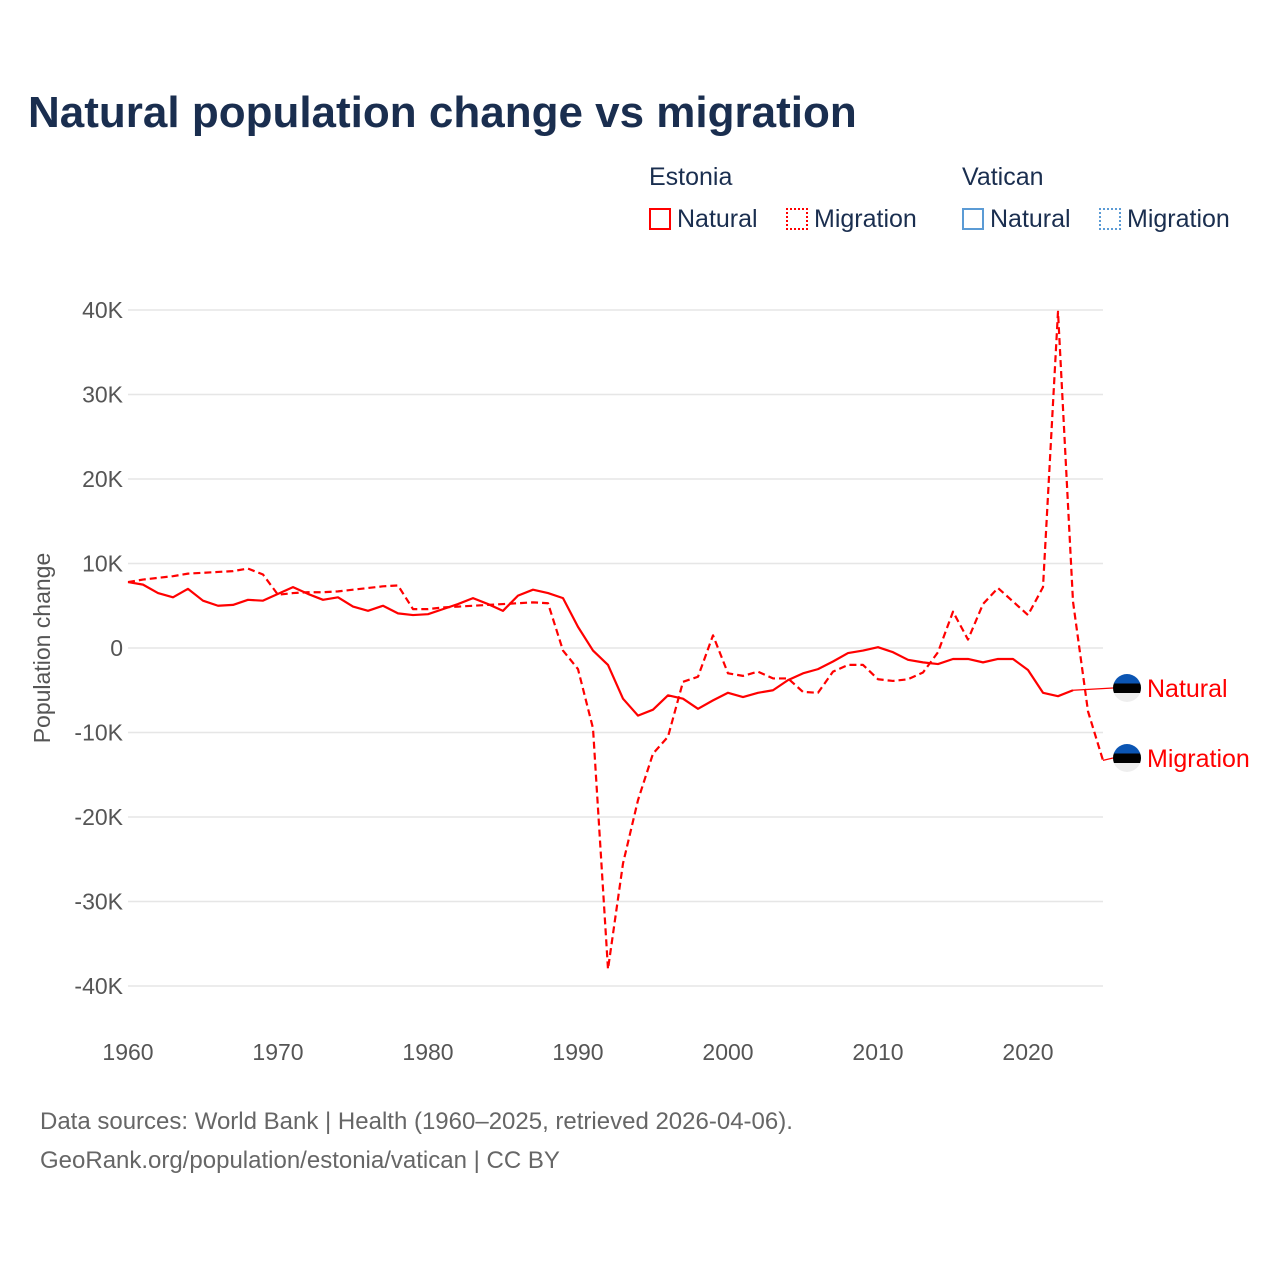  Describe the element at coordinates (103, 479) in the screenshot. I see `y-tick-label: 20K` at that location.